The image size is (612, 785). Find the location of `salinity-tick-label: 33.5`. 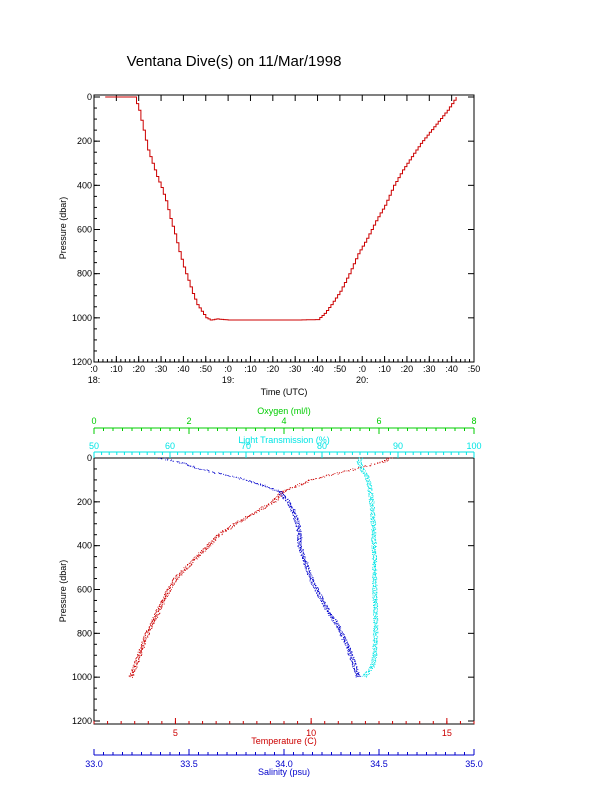

salinity-tick-label: 33.5 is located at coordinates (189, 764).